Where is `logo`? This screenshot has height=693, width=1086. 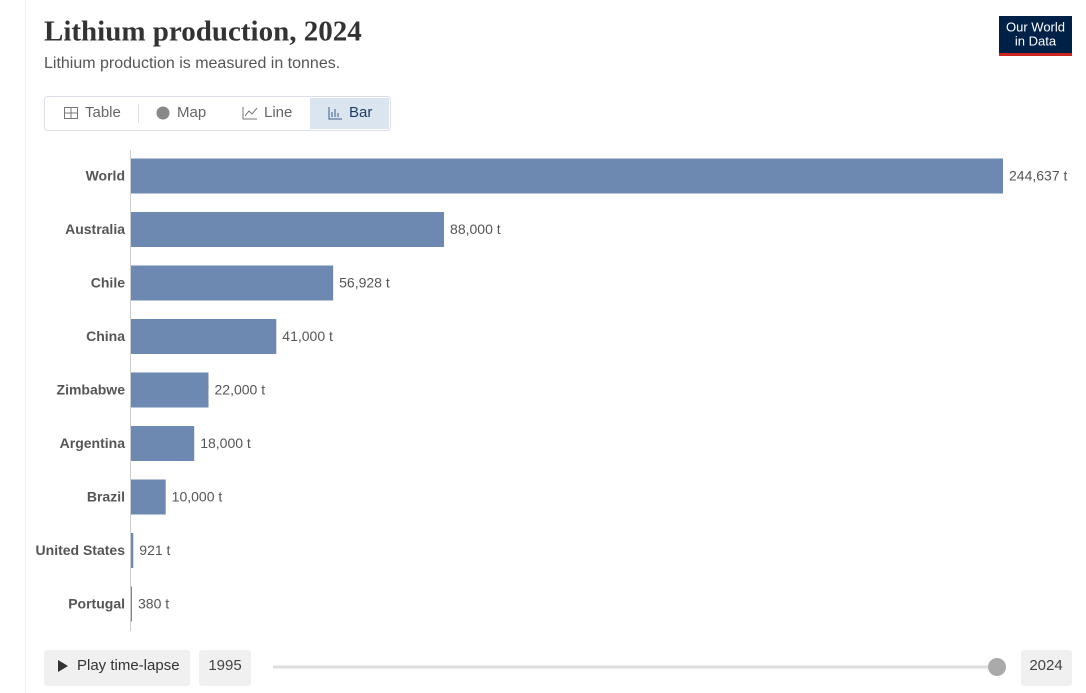 logo is located at coordinates (1035, 34).